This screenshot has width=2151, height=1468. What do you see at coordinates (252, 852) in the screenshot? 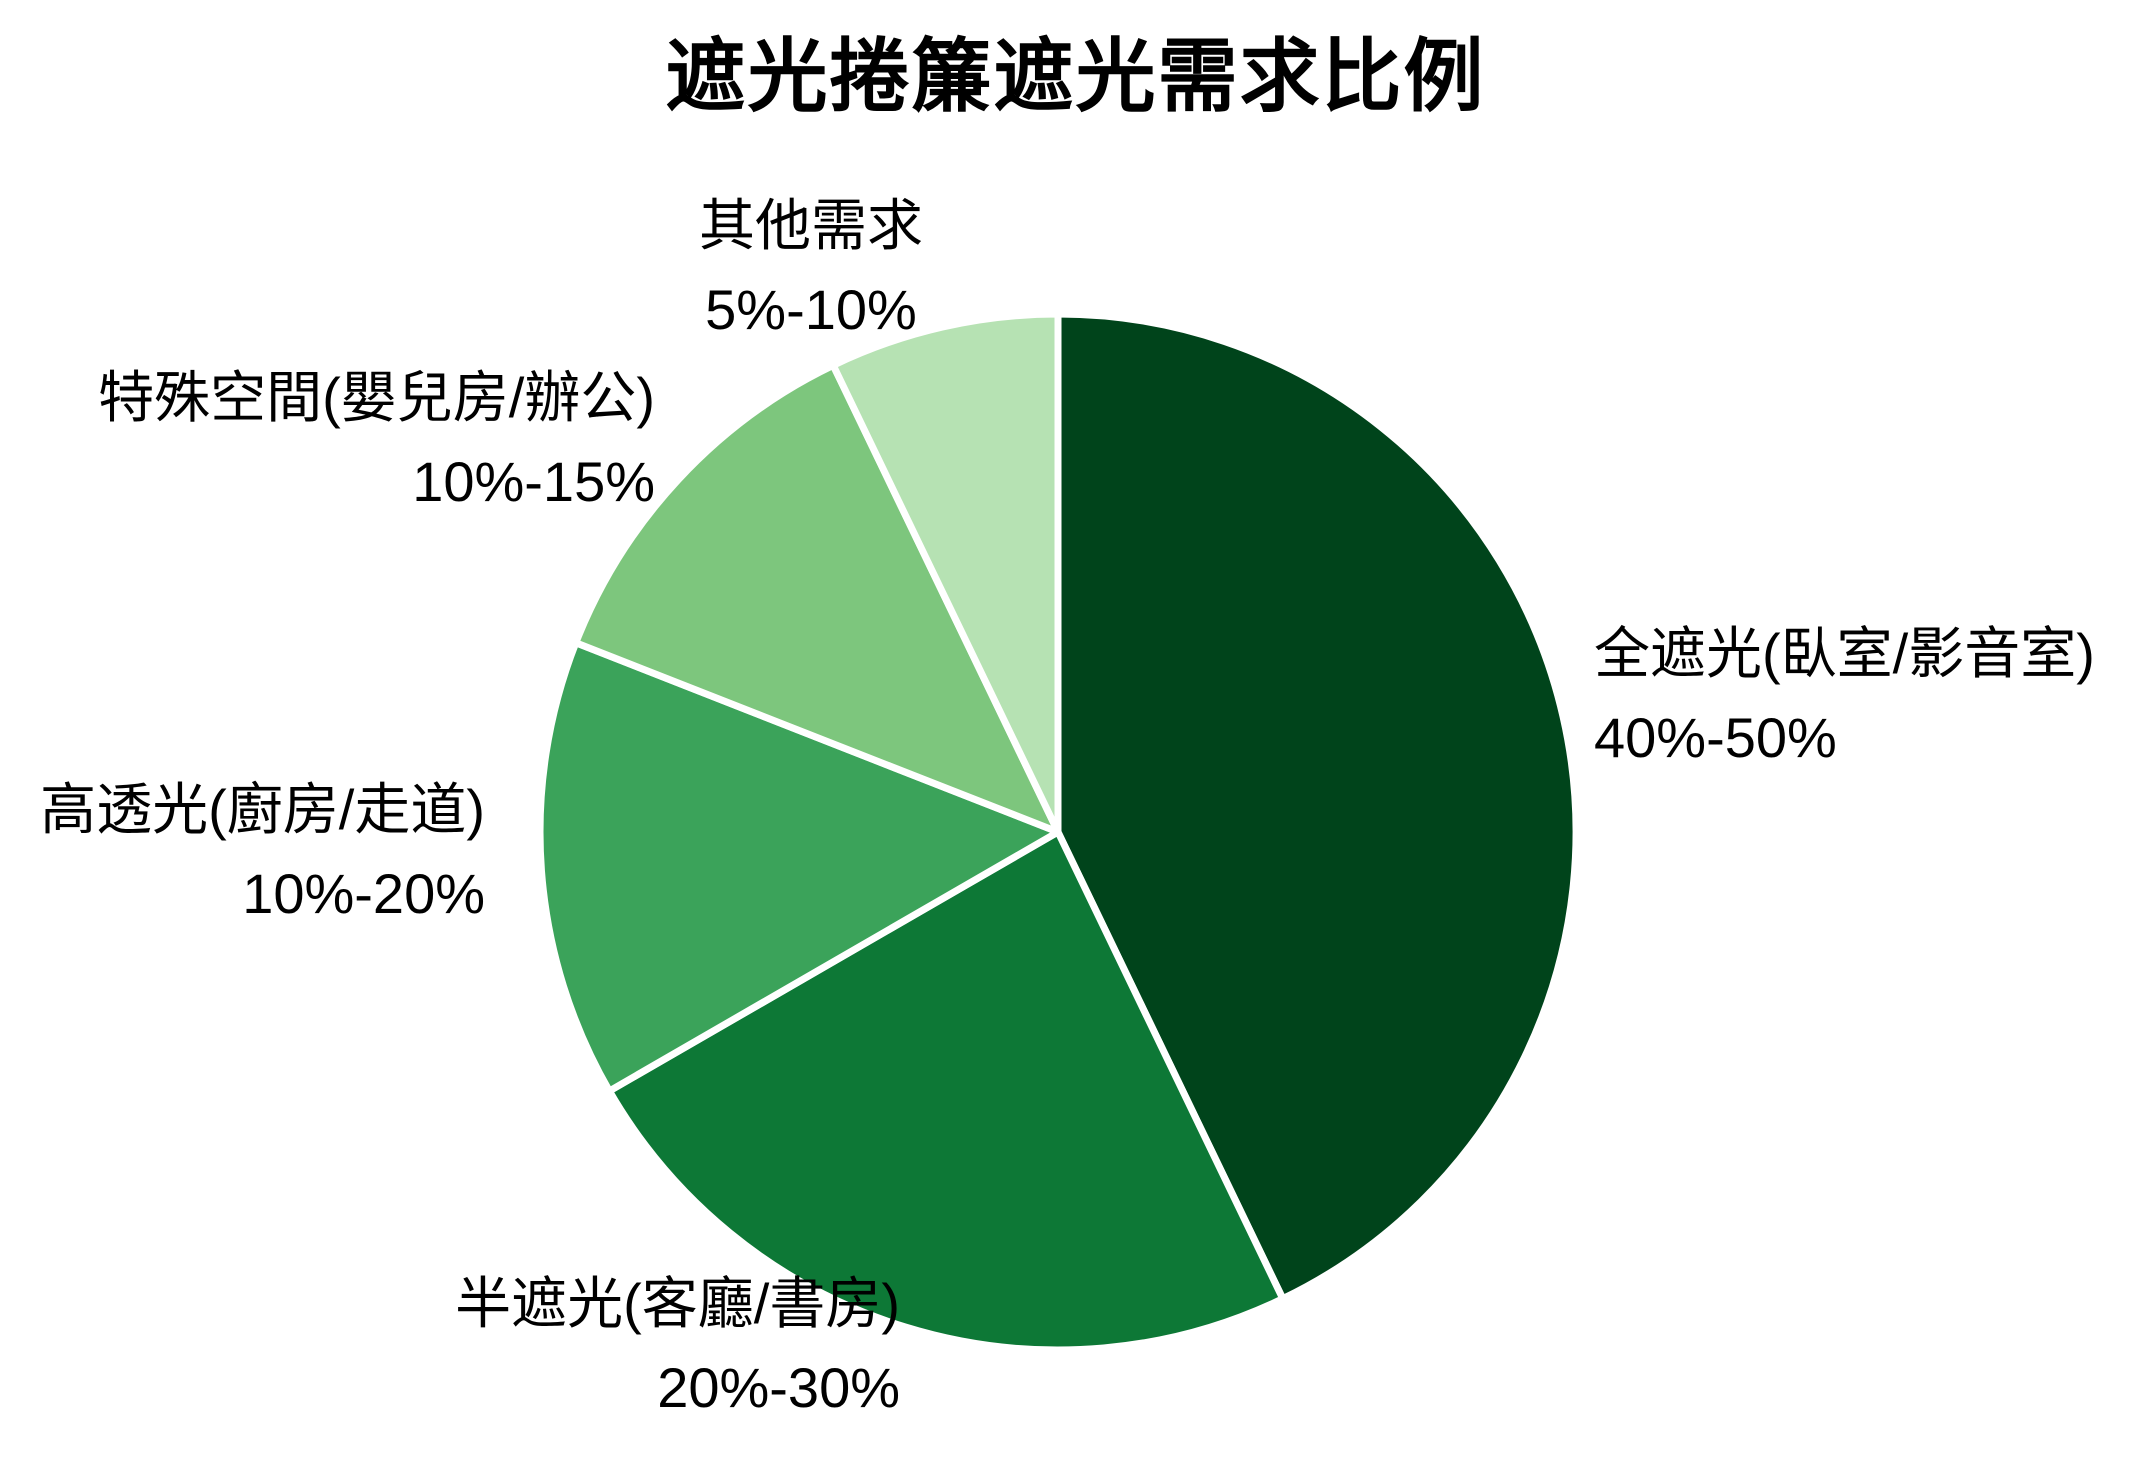
I see `slice-label-high-translucent: 高透光(廚房/走道) 10%-20%` at bounding box center [252, 852].